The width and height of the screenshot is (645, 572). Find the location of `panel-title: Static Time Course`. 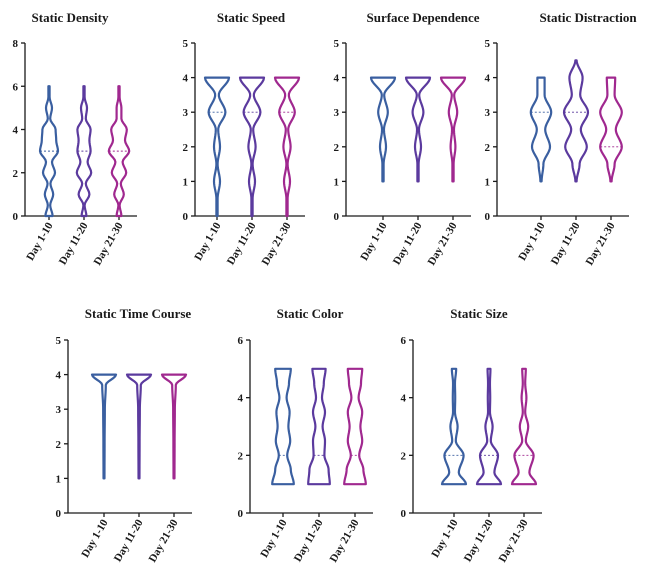

panel-title: Static Time Course is located at coordinates (138, 313).